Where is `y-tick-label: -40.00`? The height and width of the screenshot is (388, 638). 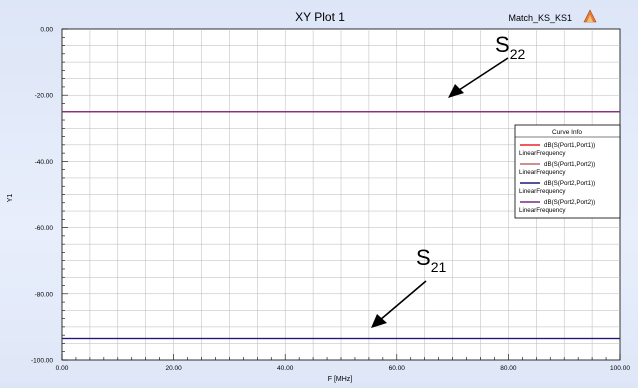
y-tick-label: -40.00 is located at coordinates (44, 162).